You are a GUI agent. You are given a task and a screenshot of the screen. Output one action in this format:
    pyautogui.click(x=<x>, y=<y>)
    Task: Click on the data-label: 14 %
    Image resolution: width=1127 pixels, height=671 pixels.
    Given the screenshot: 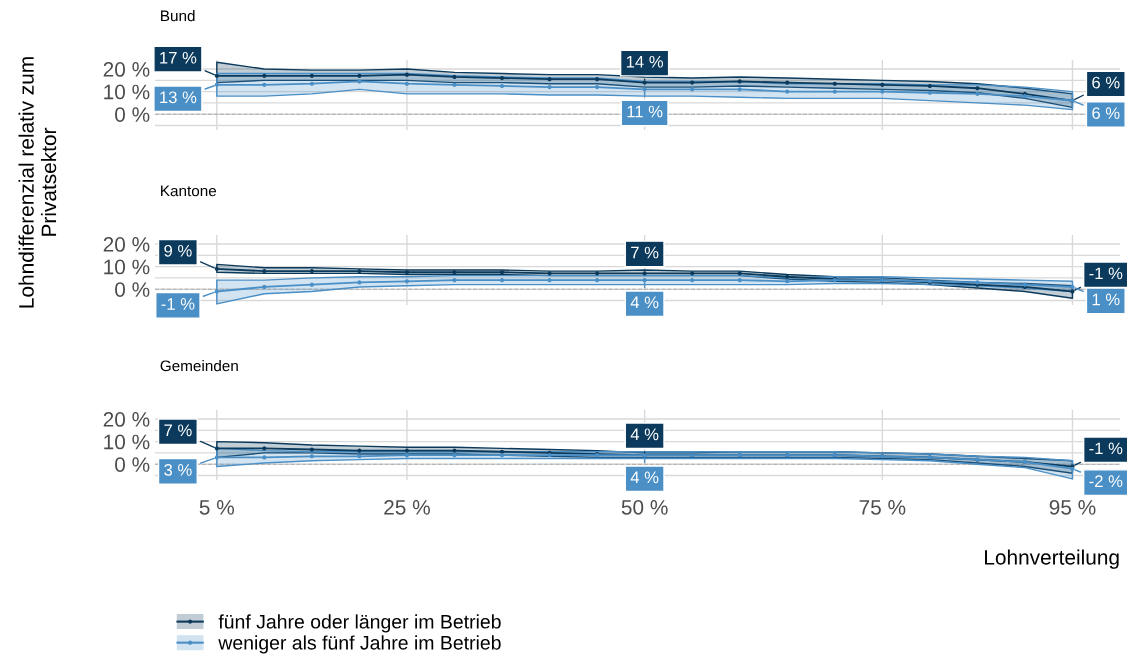 What is the action you would take?
    pyautogui.click(x=645, y=61)
    